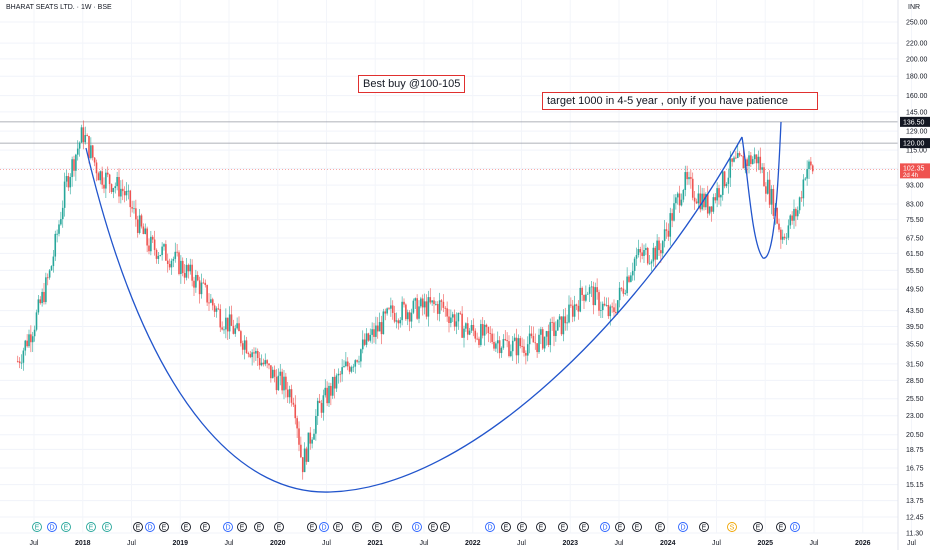  I want to click on price-tick-label: 16.75, so click(915, 469).